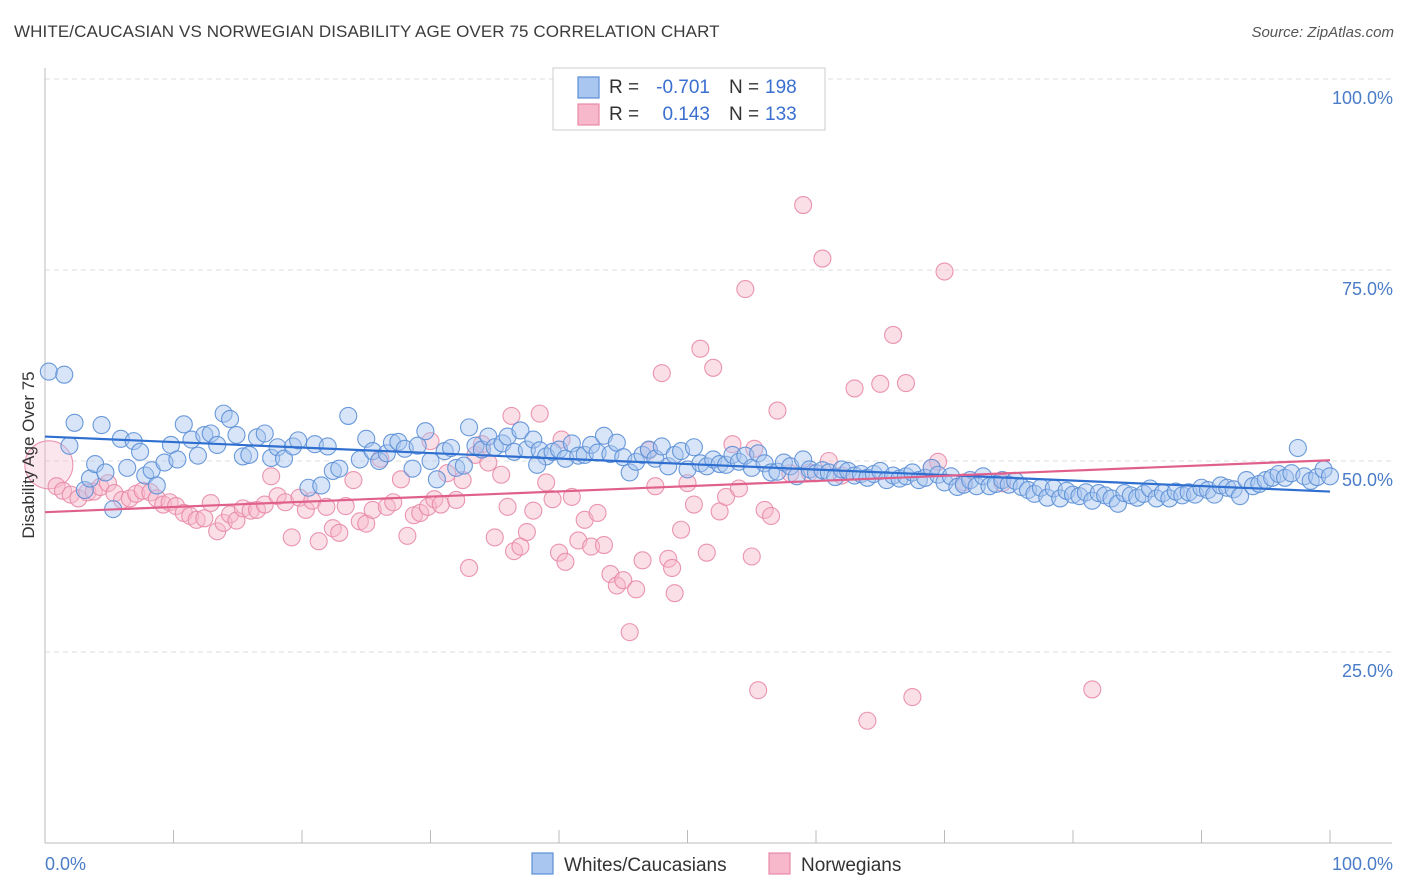 Image resolution: width=1406 pixels, height=892 pixels. Describe the element at coordinates (28, 454) in the screenshot. I see `y-axis-title: Disability Age Over 75` at that location.